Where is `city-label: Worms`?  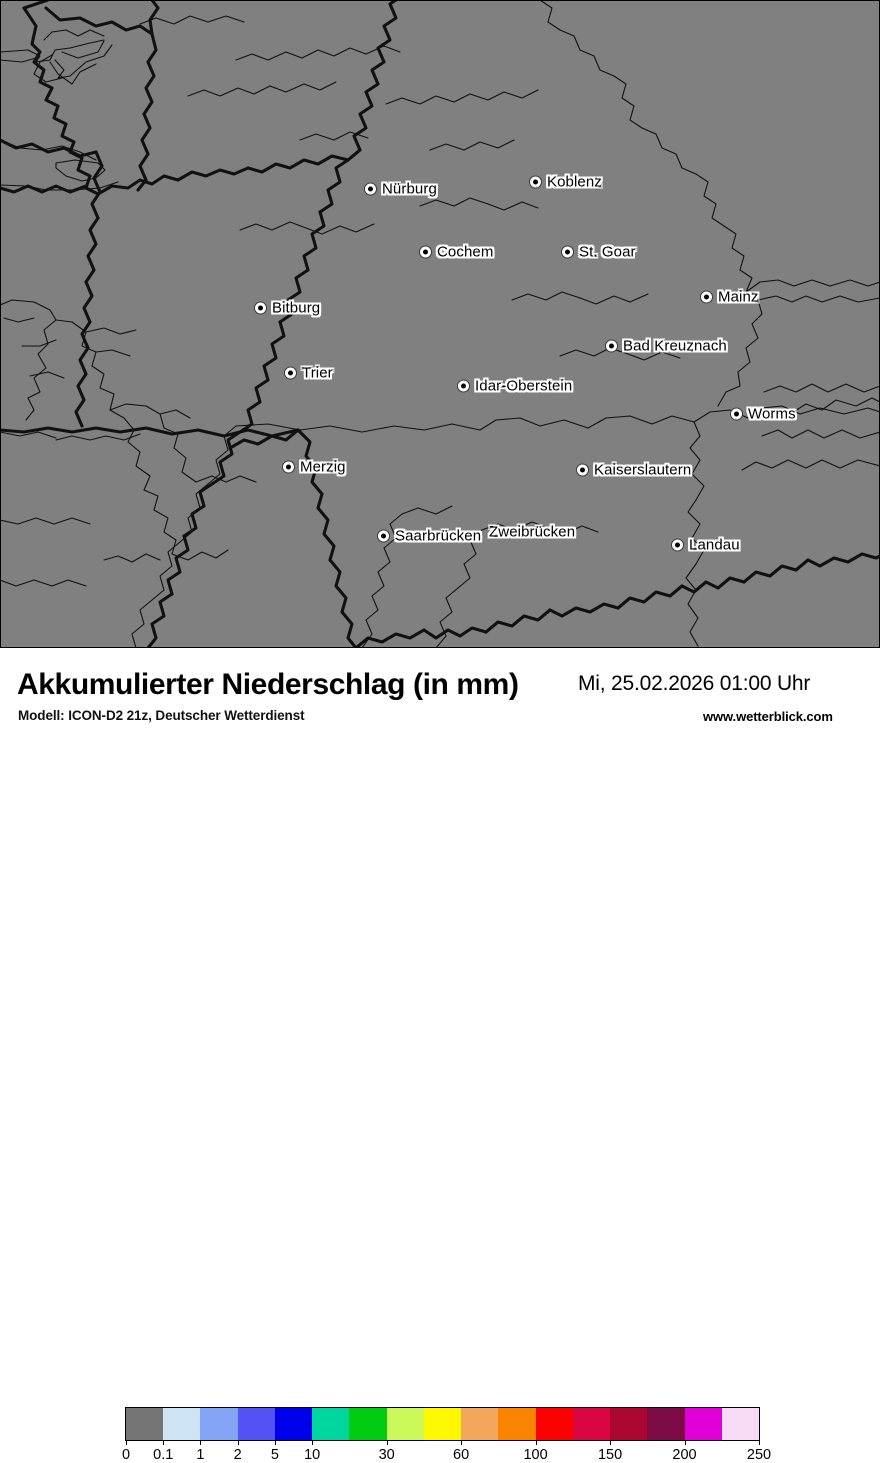 city-label: Worms is located at coordinates (772, 414).